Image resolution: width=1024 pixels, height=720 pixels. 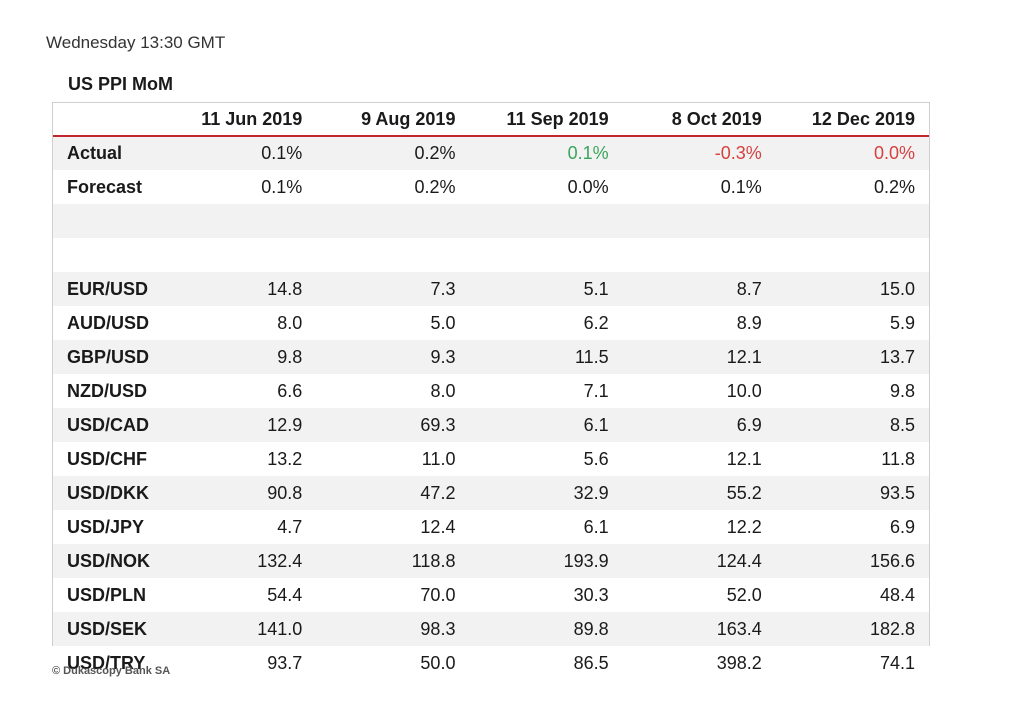 What do you see at coordinates (108, 595) in the screenshot?
I see `row-label: USD/PLN` at bounding box center [108, 595].